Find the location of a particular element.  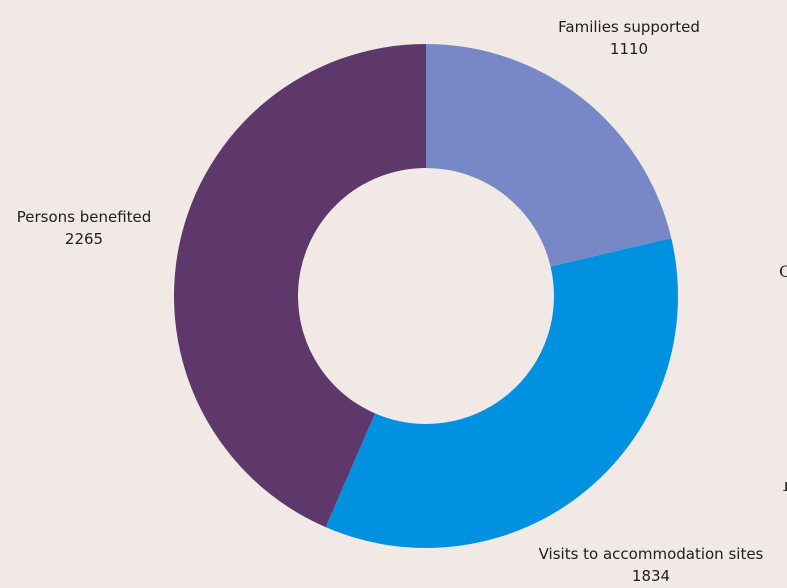

cropped-text-right-lower: 1 is located at coordinates (784, 485).